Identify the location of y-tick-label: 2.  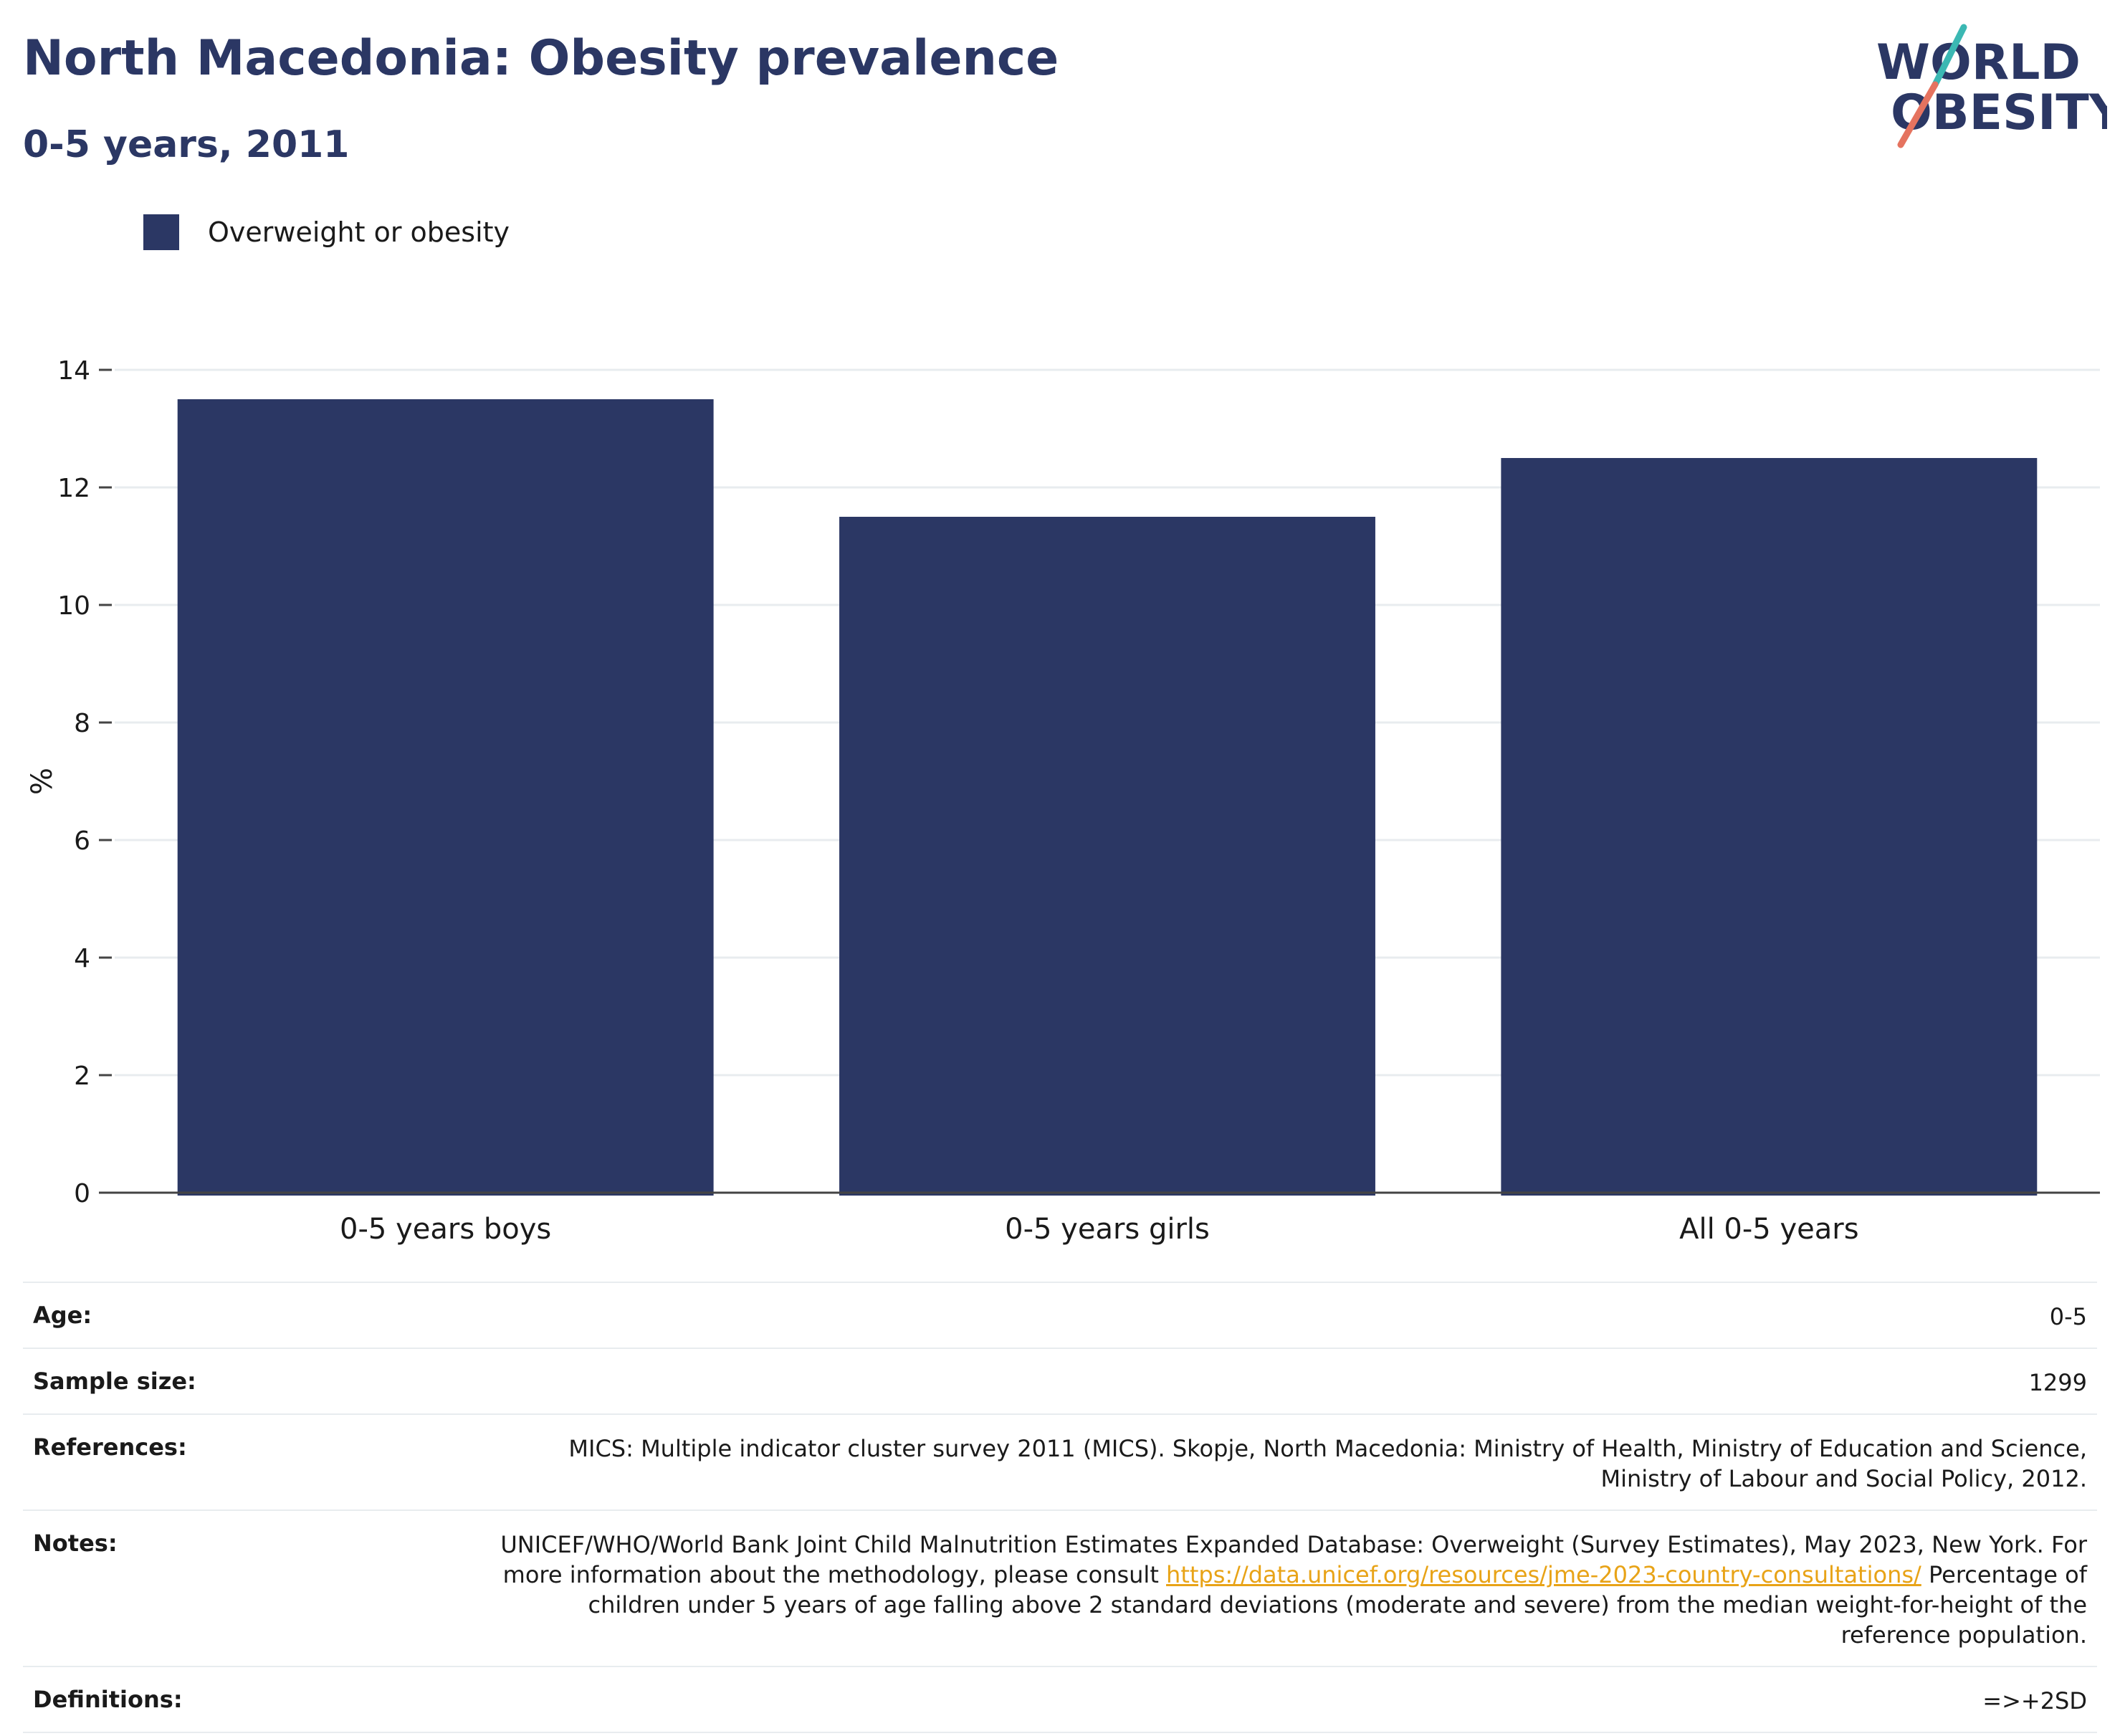
(82, 1077).